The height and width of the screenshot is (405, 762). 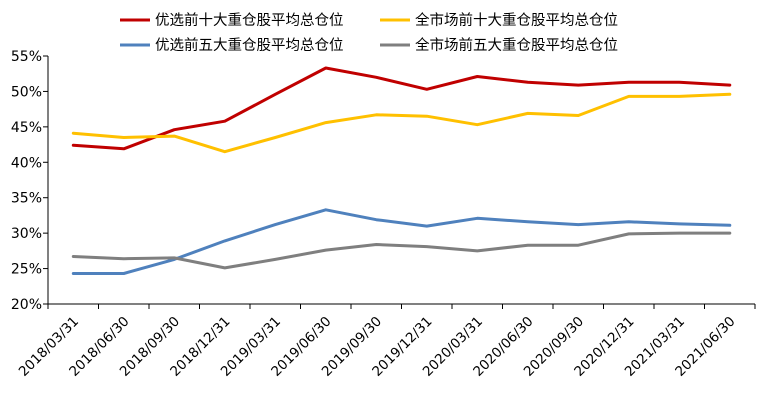 I want to click on legend-item-3: 优选前五大重仓股平均总仓位, so click(x=232, y=45).